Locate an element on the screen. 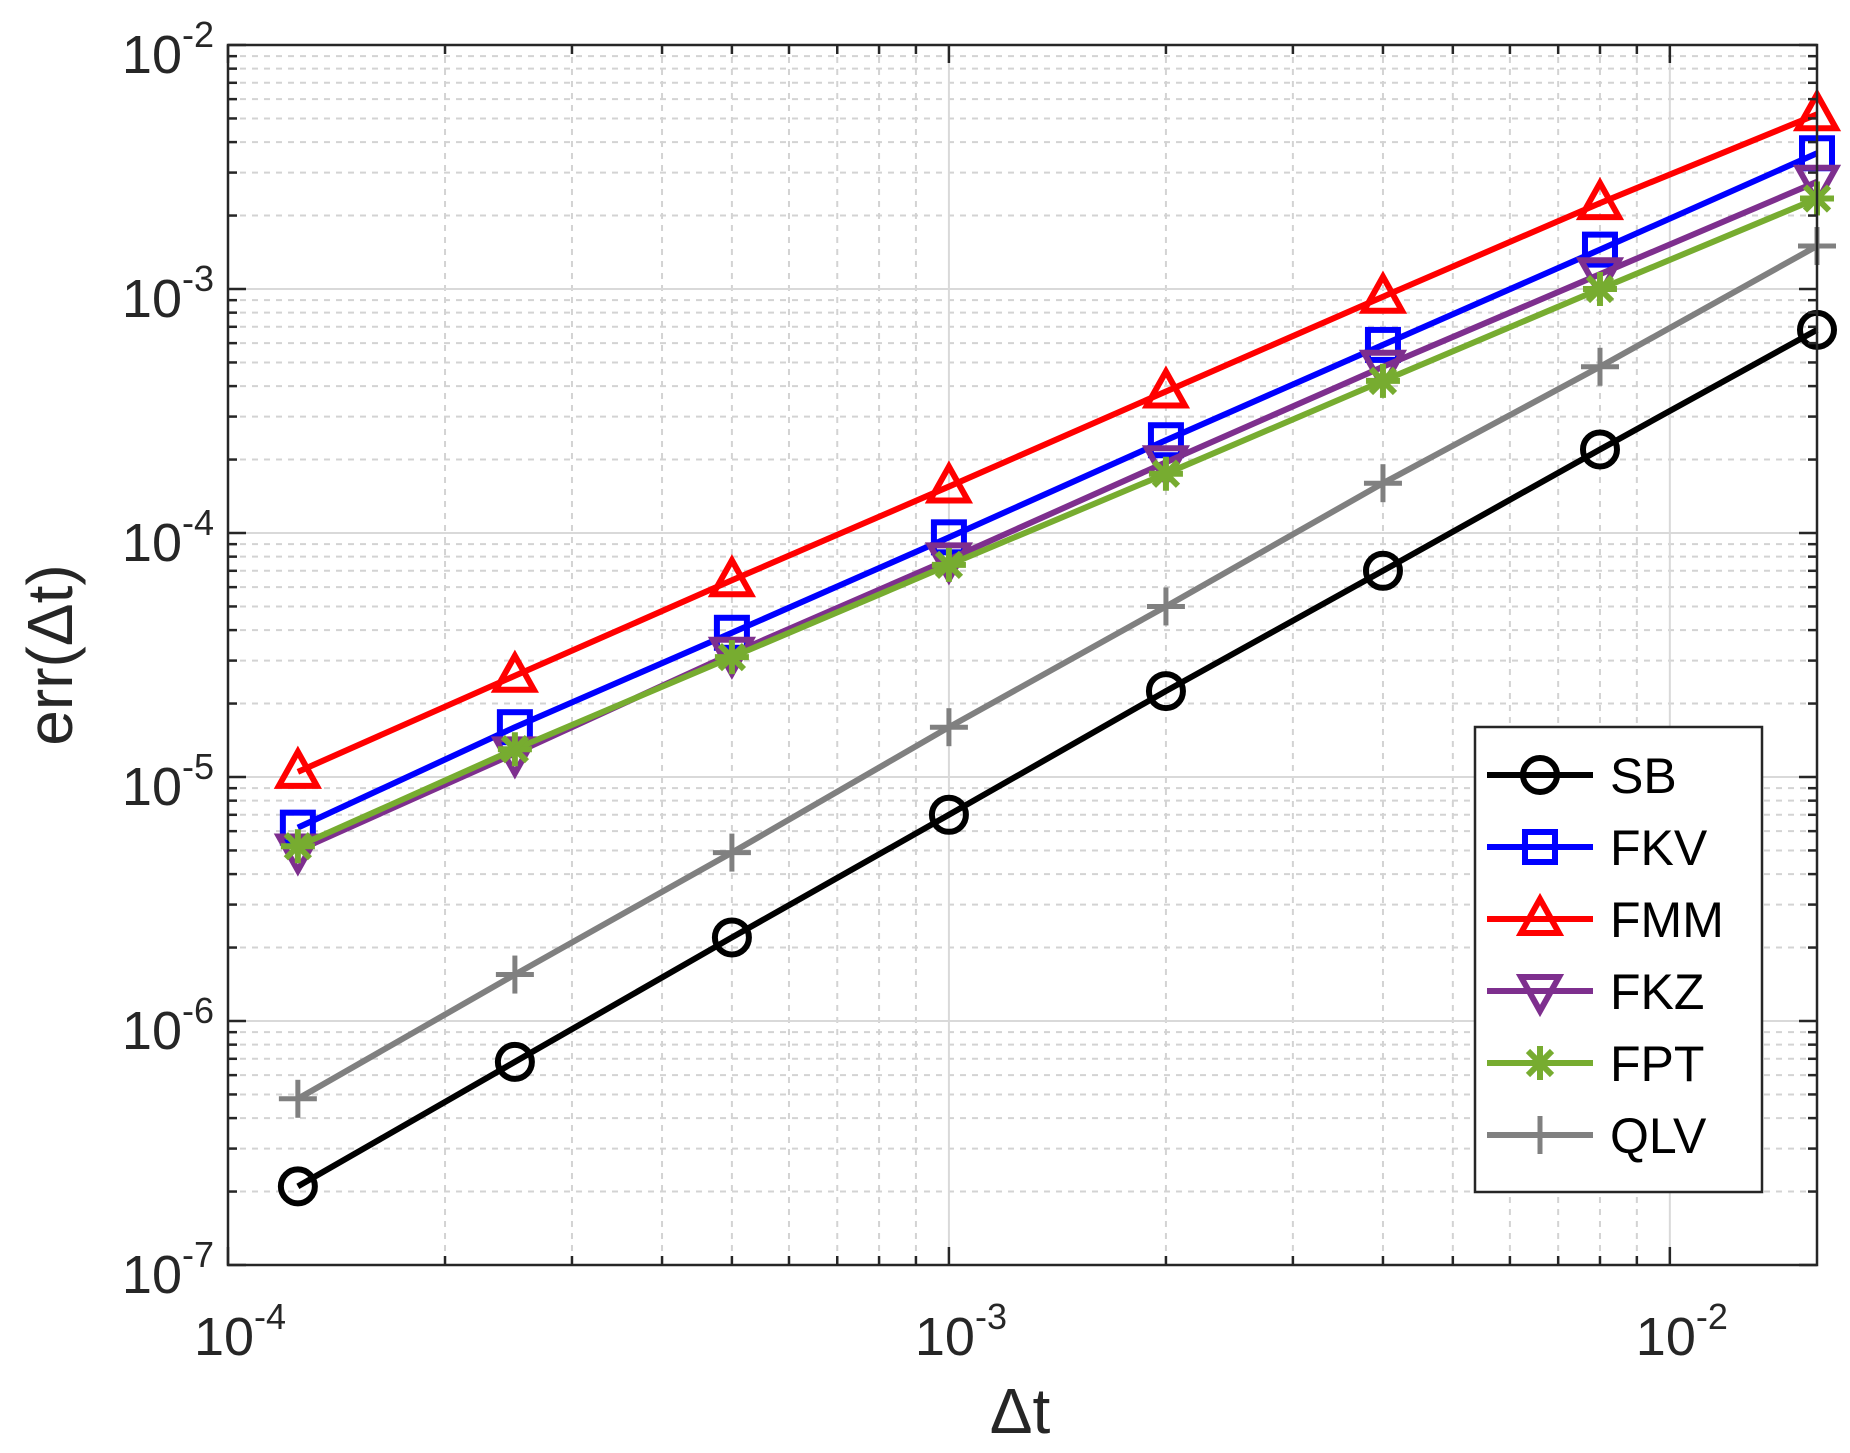  legend-item-fmm: FMM is located at coordinates (1605, 920).